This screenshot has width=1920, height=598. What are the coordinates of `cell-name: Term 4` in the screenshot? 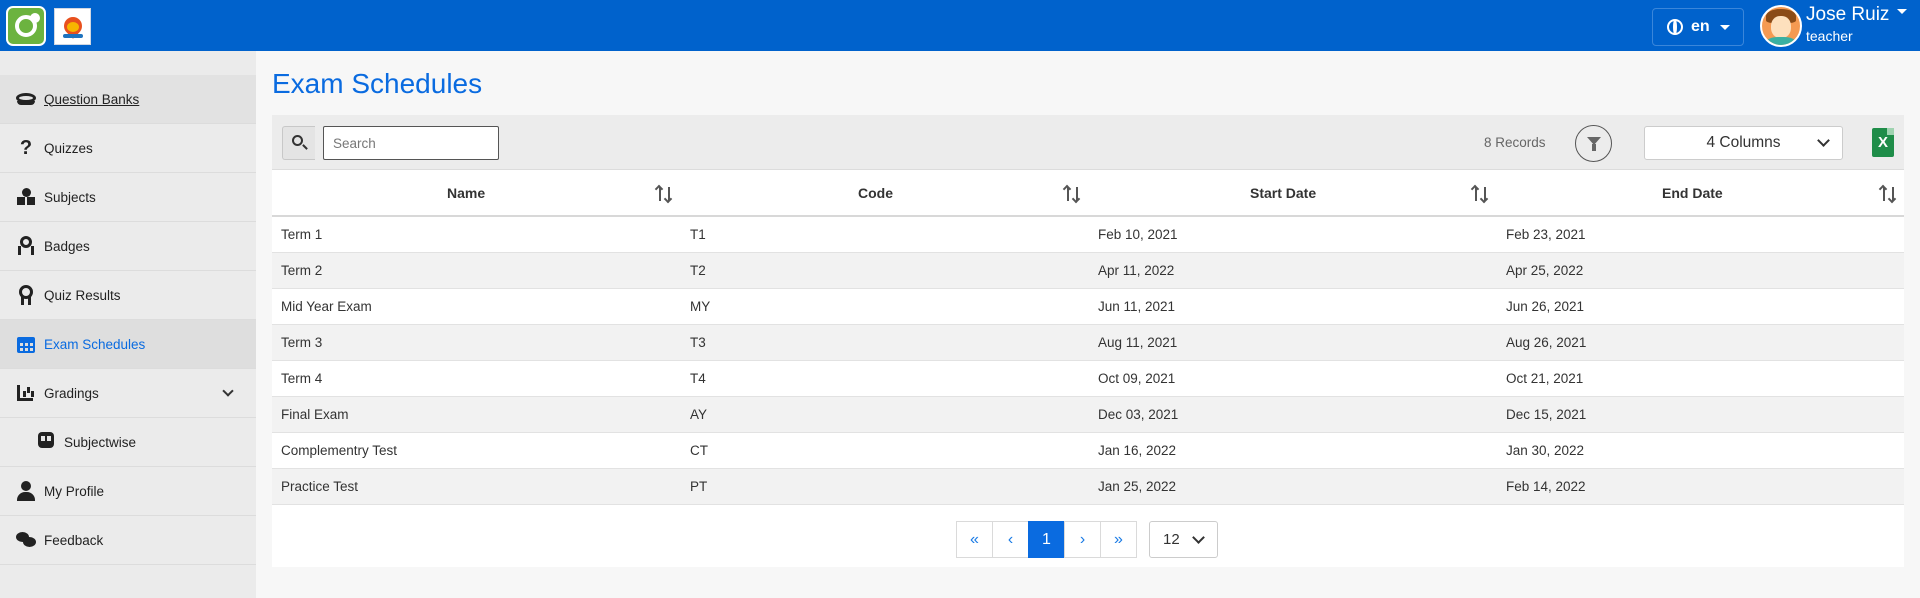 It's located at (302, 378).